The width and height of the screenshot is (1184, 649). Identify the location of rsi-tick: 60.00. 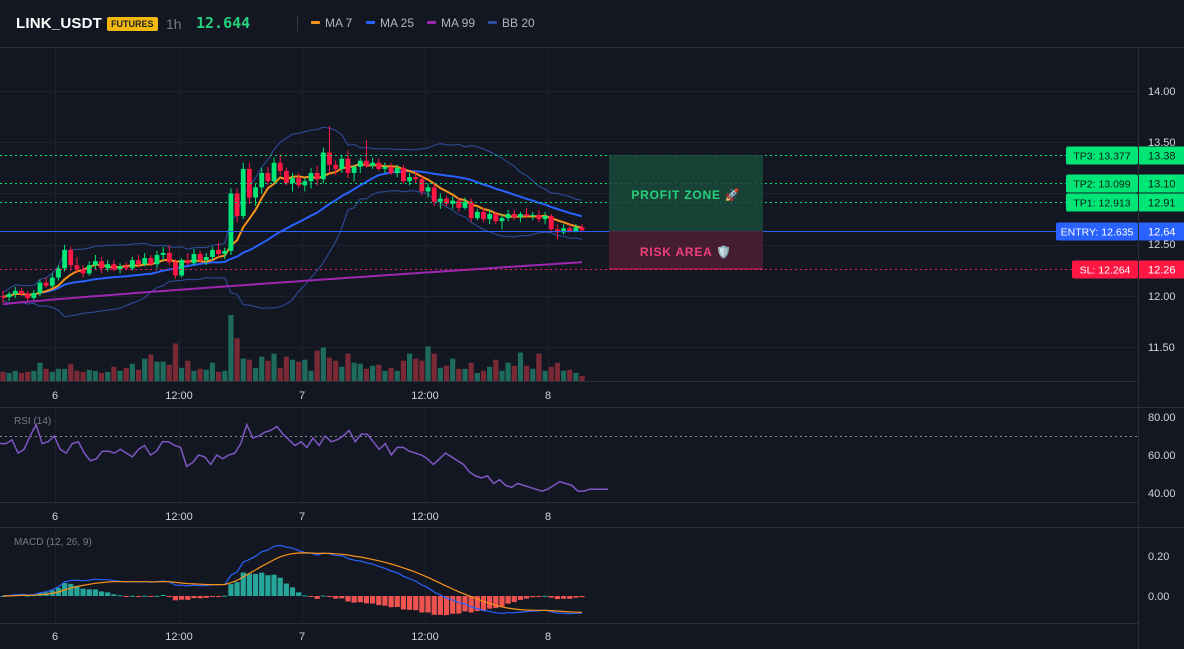
(1162, 456).